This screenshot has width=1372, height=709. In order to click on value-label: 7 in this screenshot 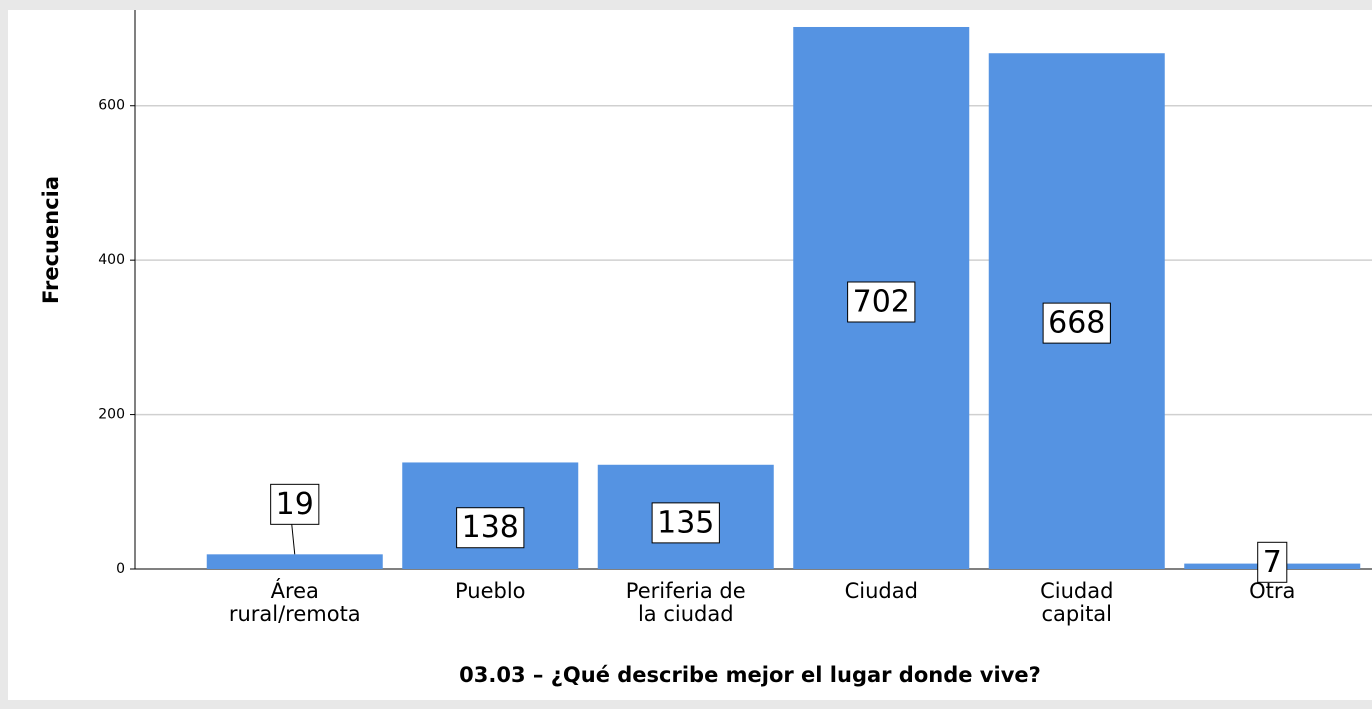, I will do `click(1272, 562)`.